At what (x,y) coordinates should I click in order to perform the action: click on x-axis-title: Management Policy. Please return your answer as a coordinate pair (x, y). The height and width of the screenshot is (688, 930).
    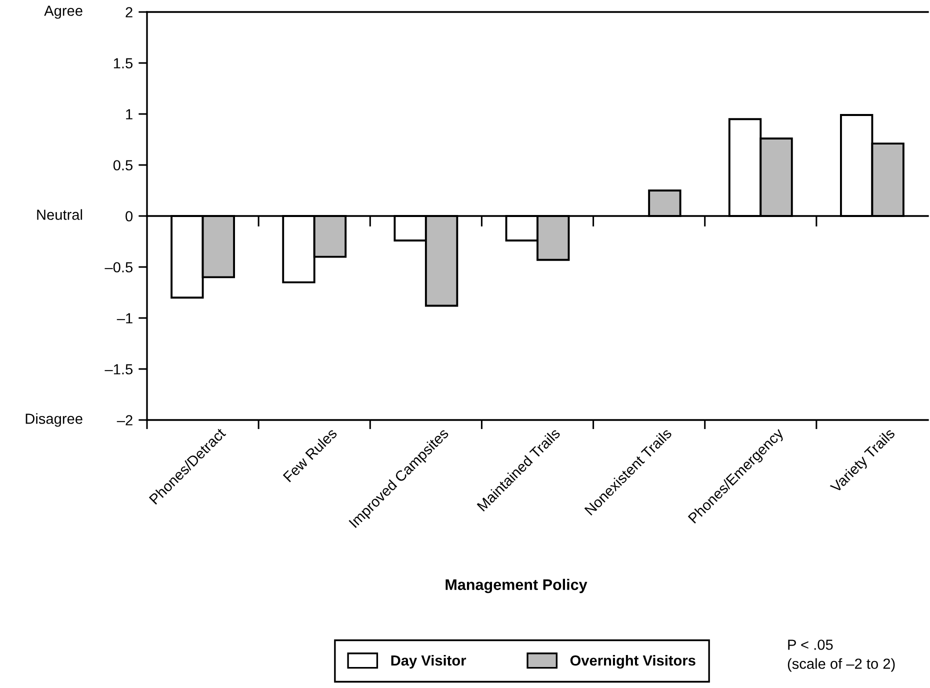
    Looking at the image, I should click on (517, 586).